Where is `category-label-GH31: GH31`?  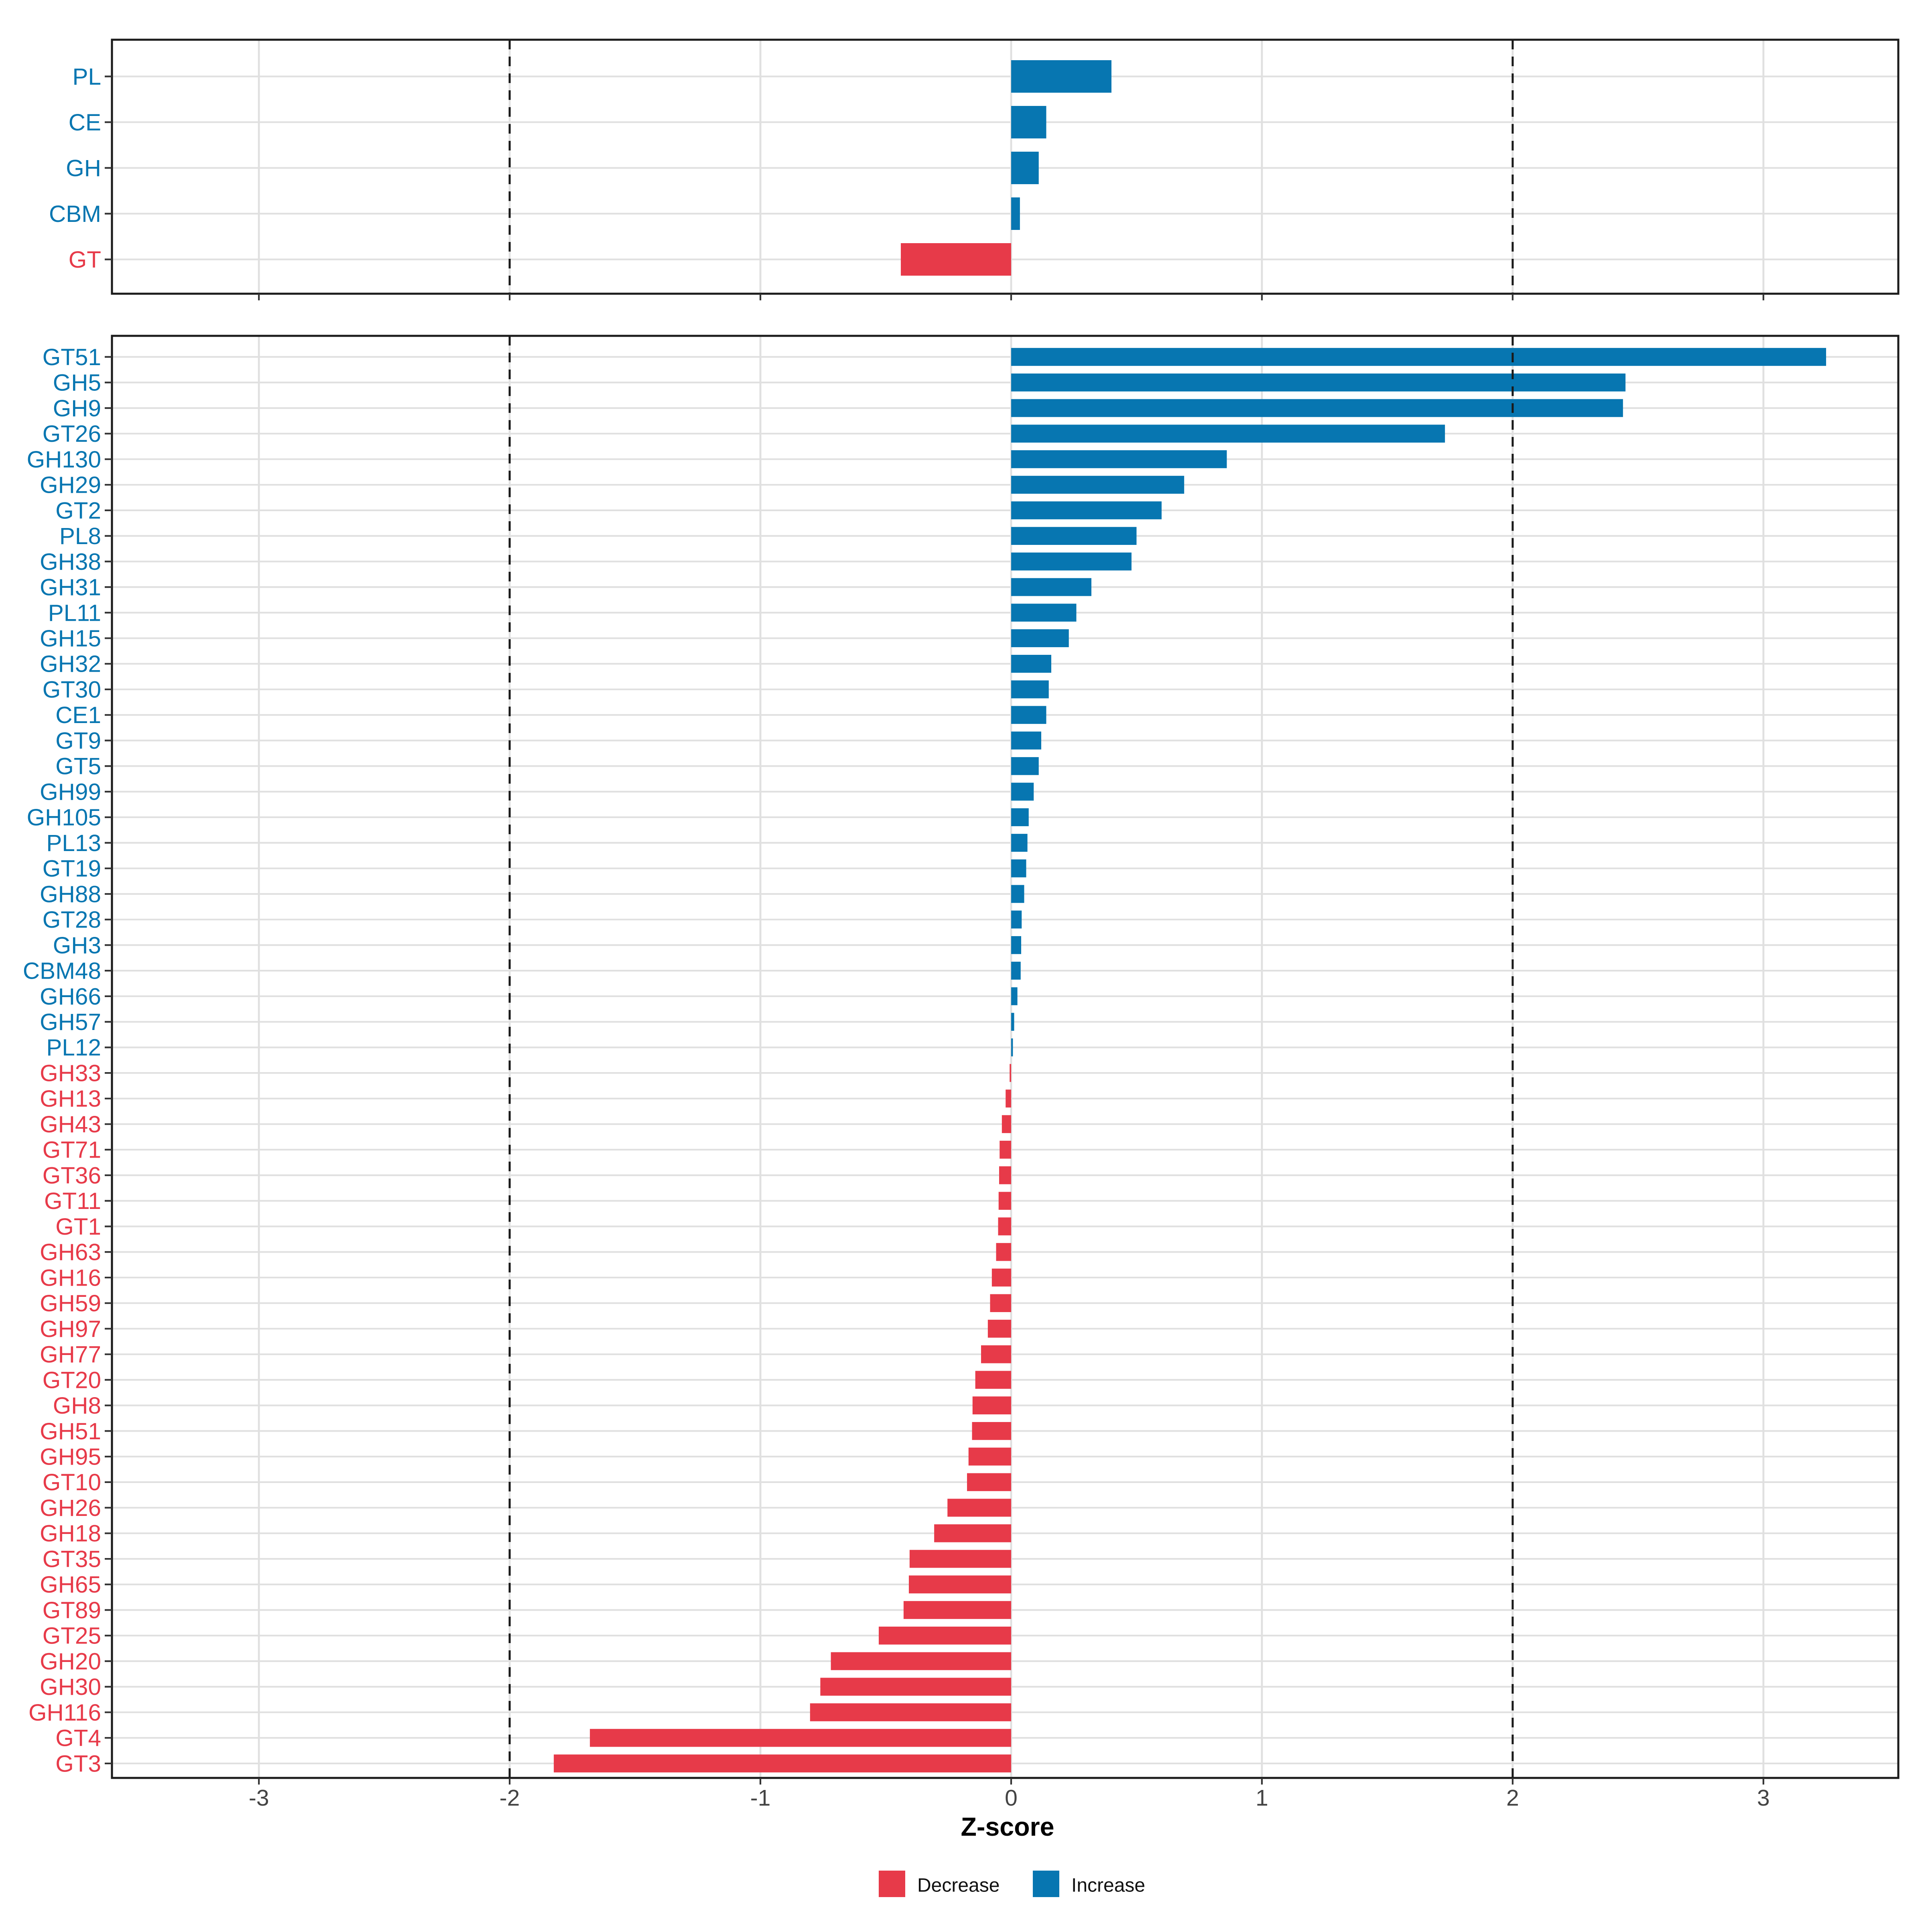
category-label-GH31: GH31 is located at coordinates (70, 588).